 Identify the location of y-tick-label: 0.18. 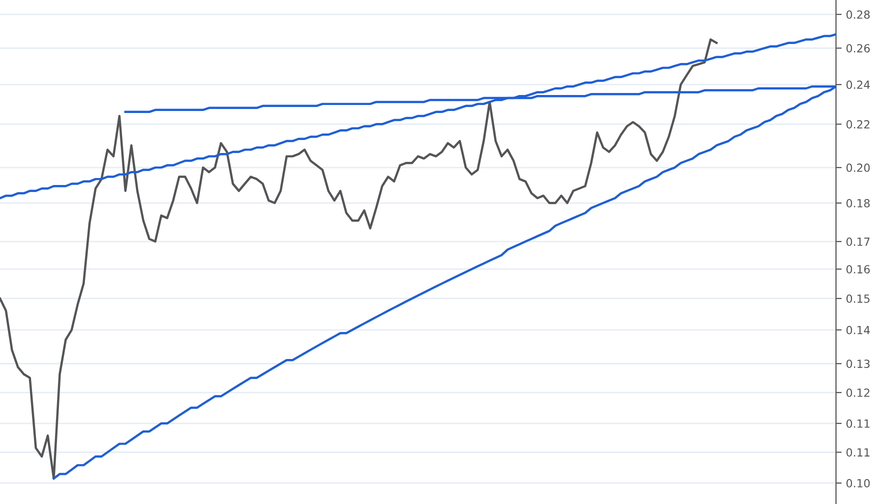
(858, 203).